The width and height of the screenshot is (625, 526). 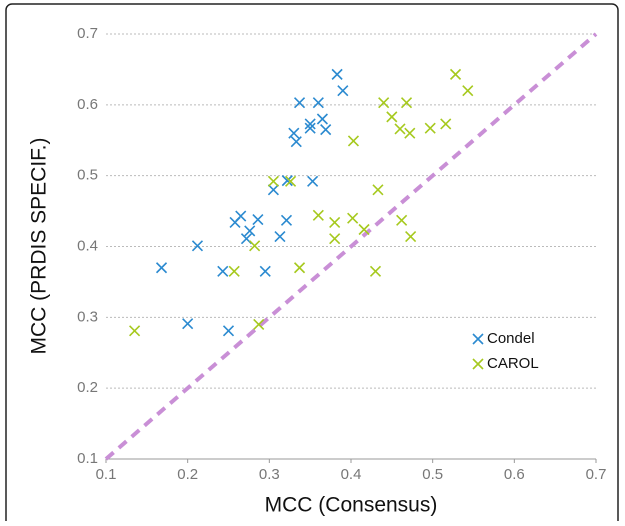 What do you see at coordinates (87, 245) in the screenshot?
I see `y-tick-label: 0.4` at bounding box center [87, 245].